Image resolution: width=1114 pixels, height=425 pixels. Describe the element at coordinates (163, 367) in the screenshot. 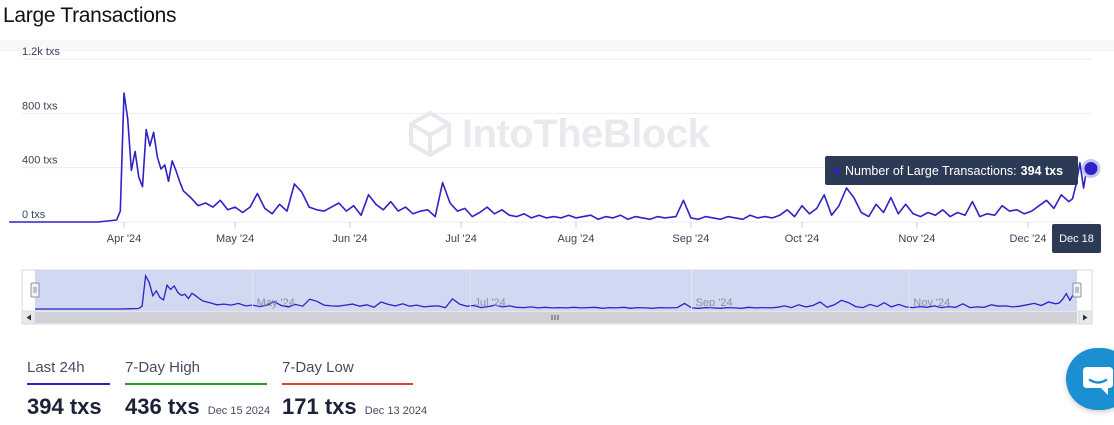

I see `stat-label: 7-Day High` at that location.